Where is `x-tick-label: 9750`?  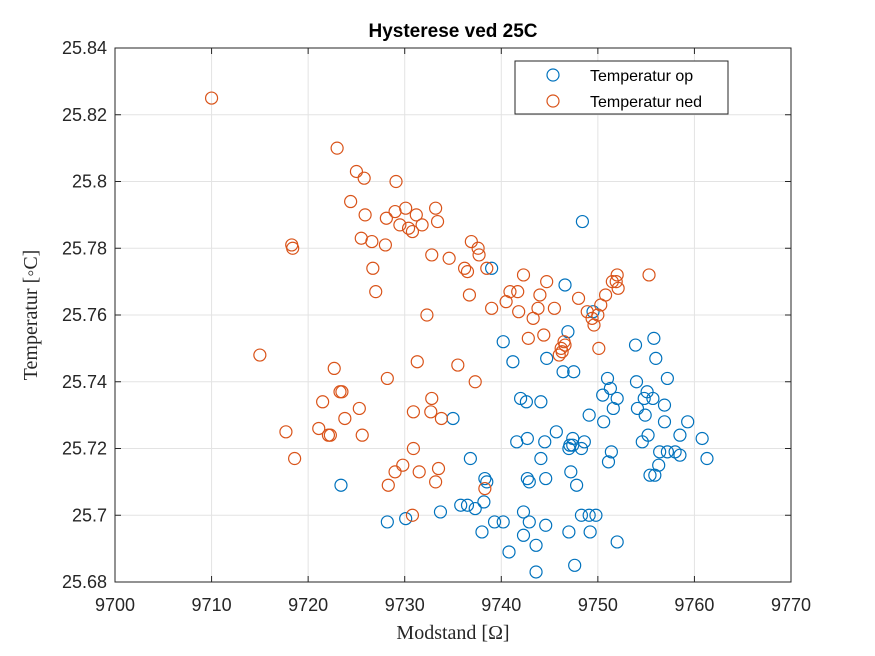
x-tick-label: 9750 is located at coordinates (598, 605).